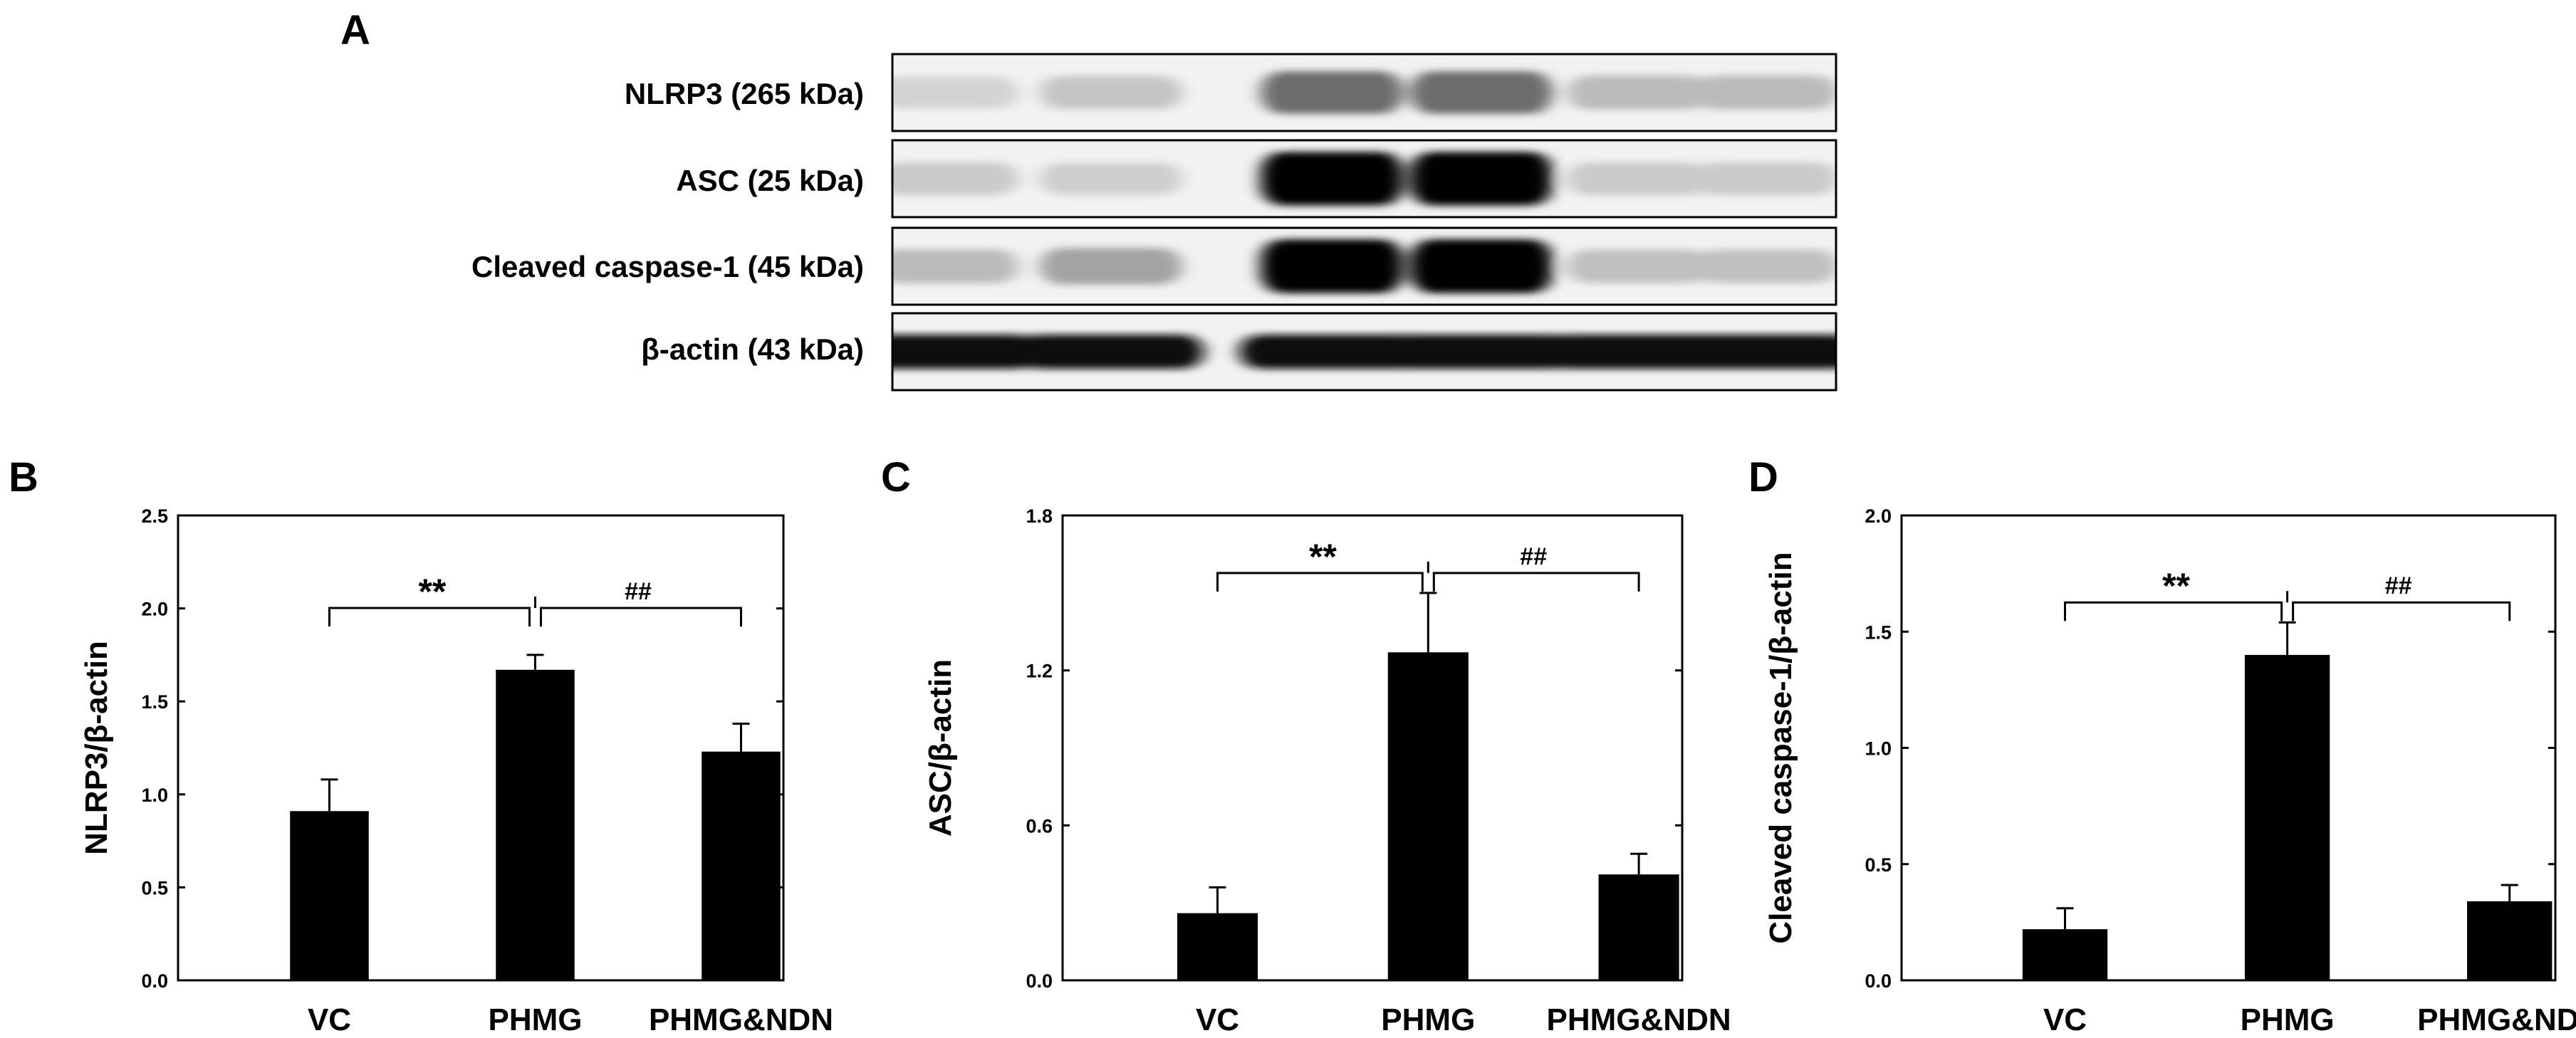 Image resolution: width=2576 pixels, height=1038 pixels. Describe the element at coordinates (896, 477) in the screenshot. I see `panel-letter-c: C` at that location.